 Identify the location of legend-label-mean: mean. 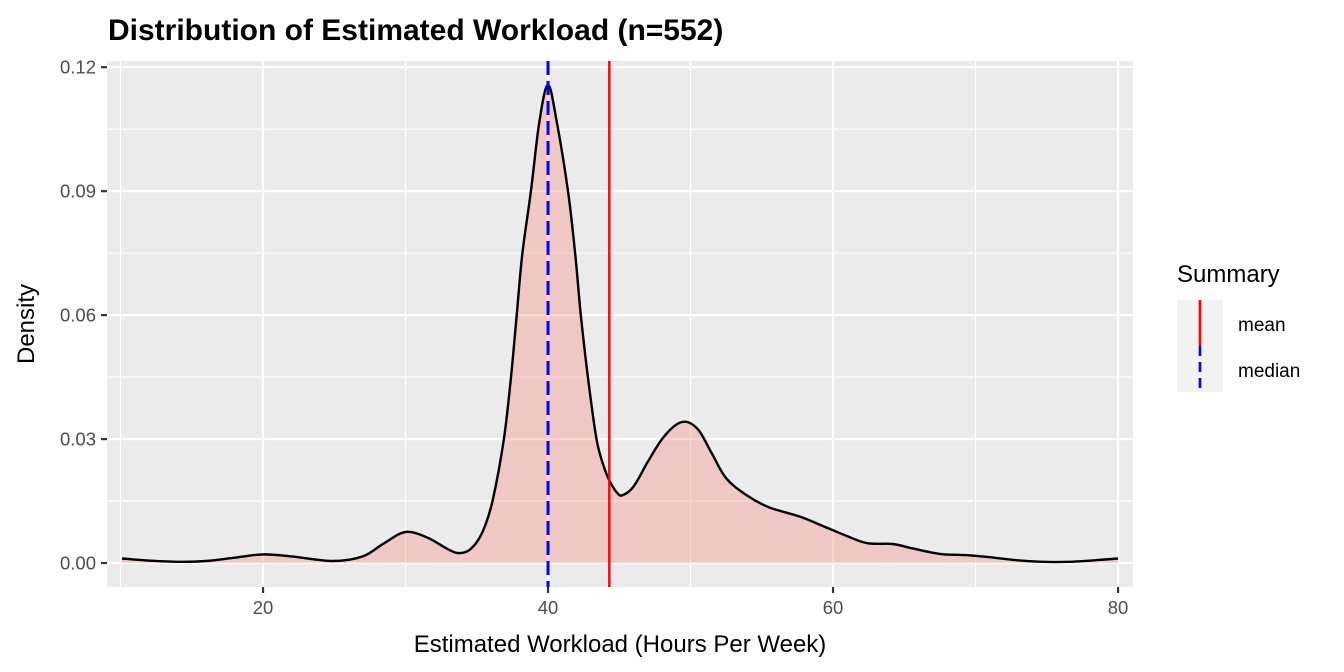
(1262, 325).